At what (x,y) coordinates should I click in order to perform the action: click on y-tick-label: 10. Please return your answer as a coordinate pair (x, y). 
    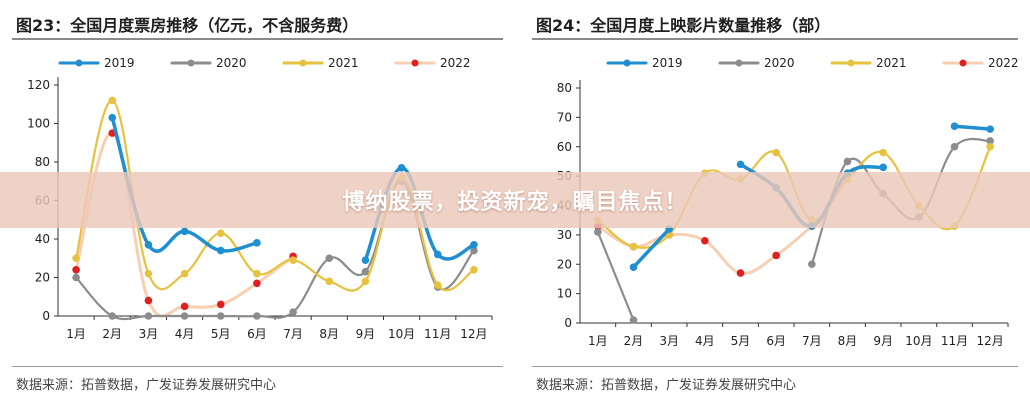
    Looking at the image, I should click on (564, 294).